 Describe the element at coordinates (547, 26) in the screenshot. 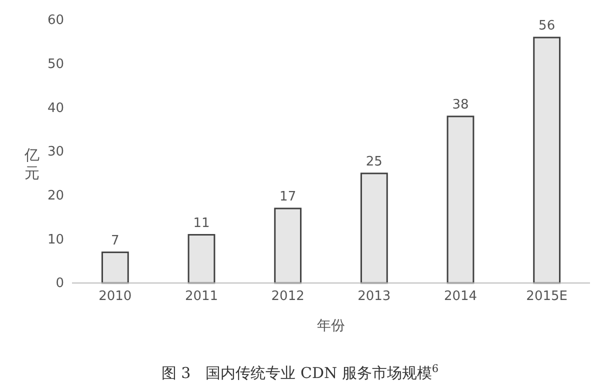

I see `data-label: 56` at that location.